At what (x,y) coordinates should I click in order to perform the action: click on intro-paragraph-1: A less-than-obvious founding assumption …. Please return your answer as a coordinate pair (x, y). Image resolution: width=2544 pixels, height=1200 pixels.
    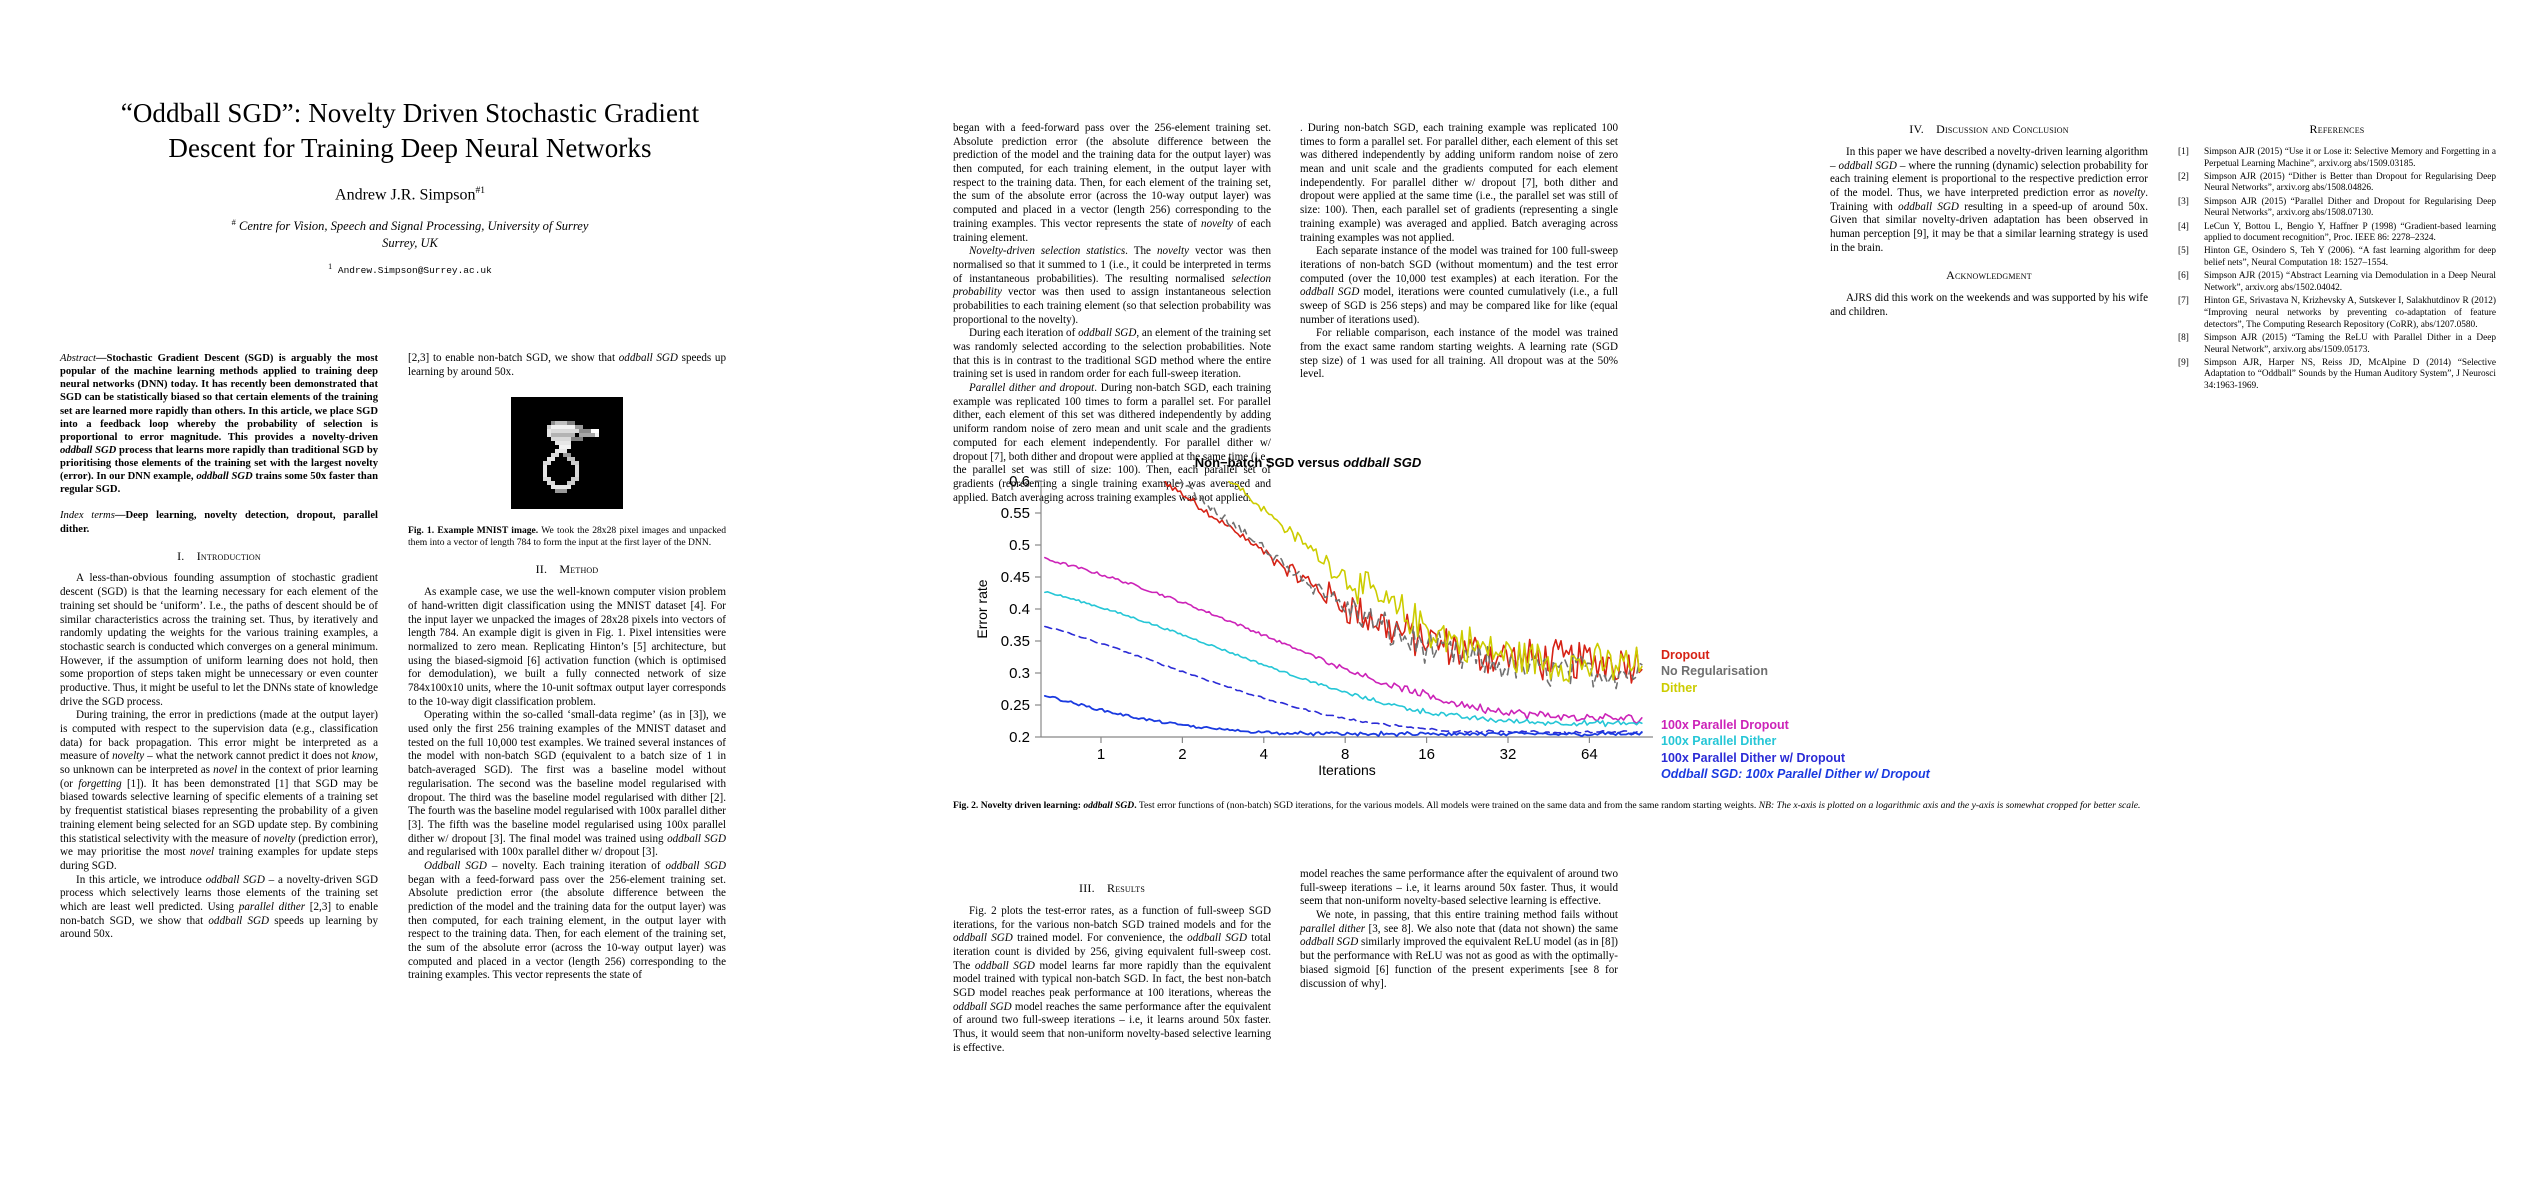
    Looking at the image, I should click on (219, 640).